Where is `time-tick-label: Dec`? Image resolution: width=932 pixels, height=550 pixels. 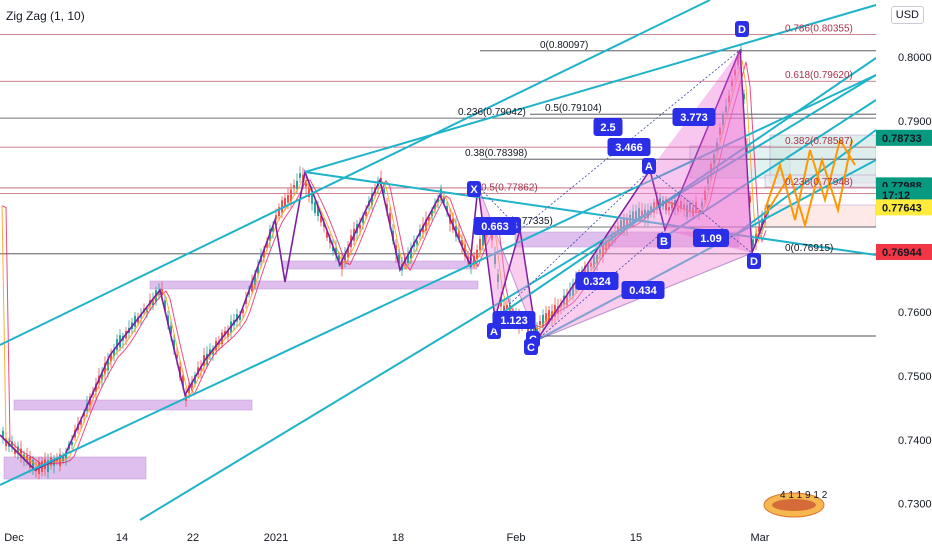
time-tick-label: Dec is located at coordinates (14, 538).